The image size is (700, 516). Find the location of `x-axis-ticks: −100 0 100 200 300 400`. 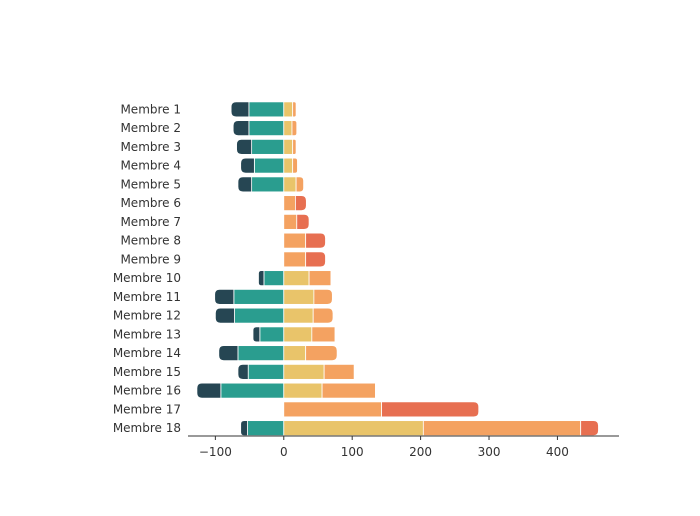

x-axis-ticks: −100 0 100 200 300 400 is located at coordinates (384, 447).